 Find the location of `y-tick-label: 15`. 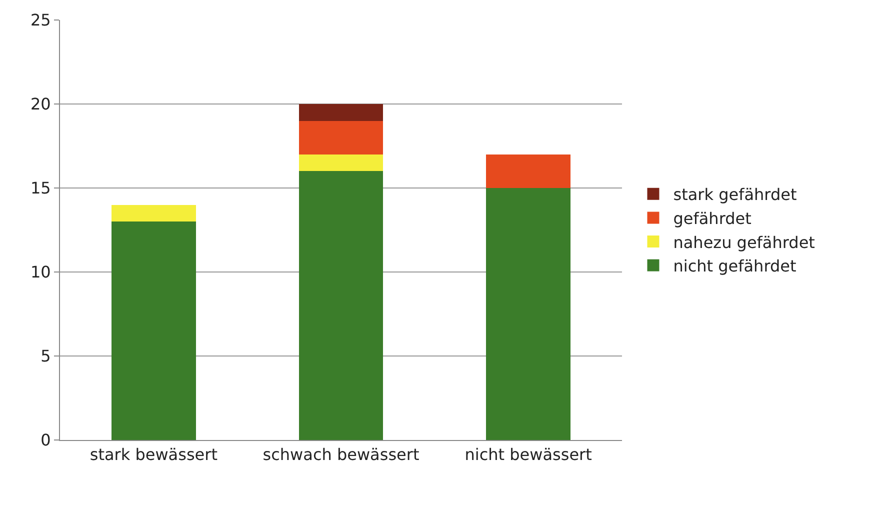

y-tick-label: 15 is located at coordinates (40, 188).